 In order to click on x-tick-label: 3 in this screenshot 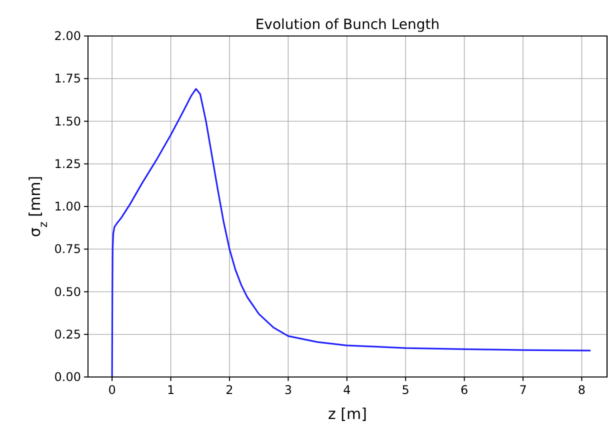, I will do `click(288, 390)`.